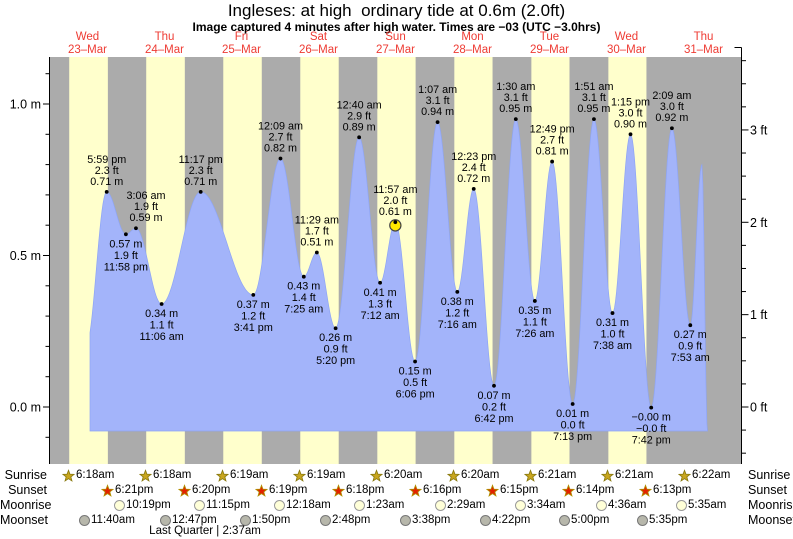  I want to click on tide-annotation-high: 2:09 am, so click(671, 96).